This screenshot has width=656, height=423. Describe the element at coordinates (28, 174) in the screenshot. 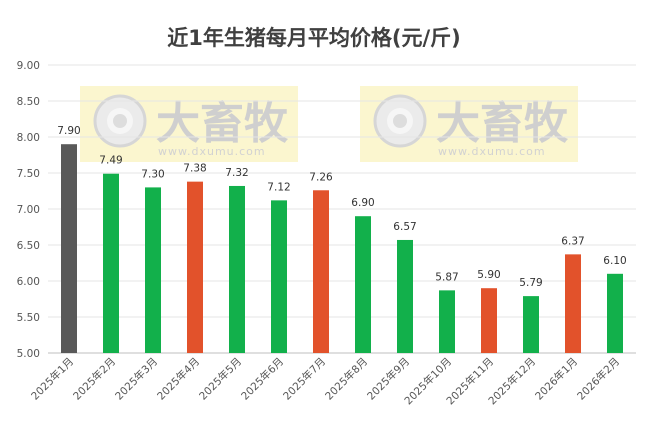

I see `y-tick-label: 7.50` at that location.